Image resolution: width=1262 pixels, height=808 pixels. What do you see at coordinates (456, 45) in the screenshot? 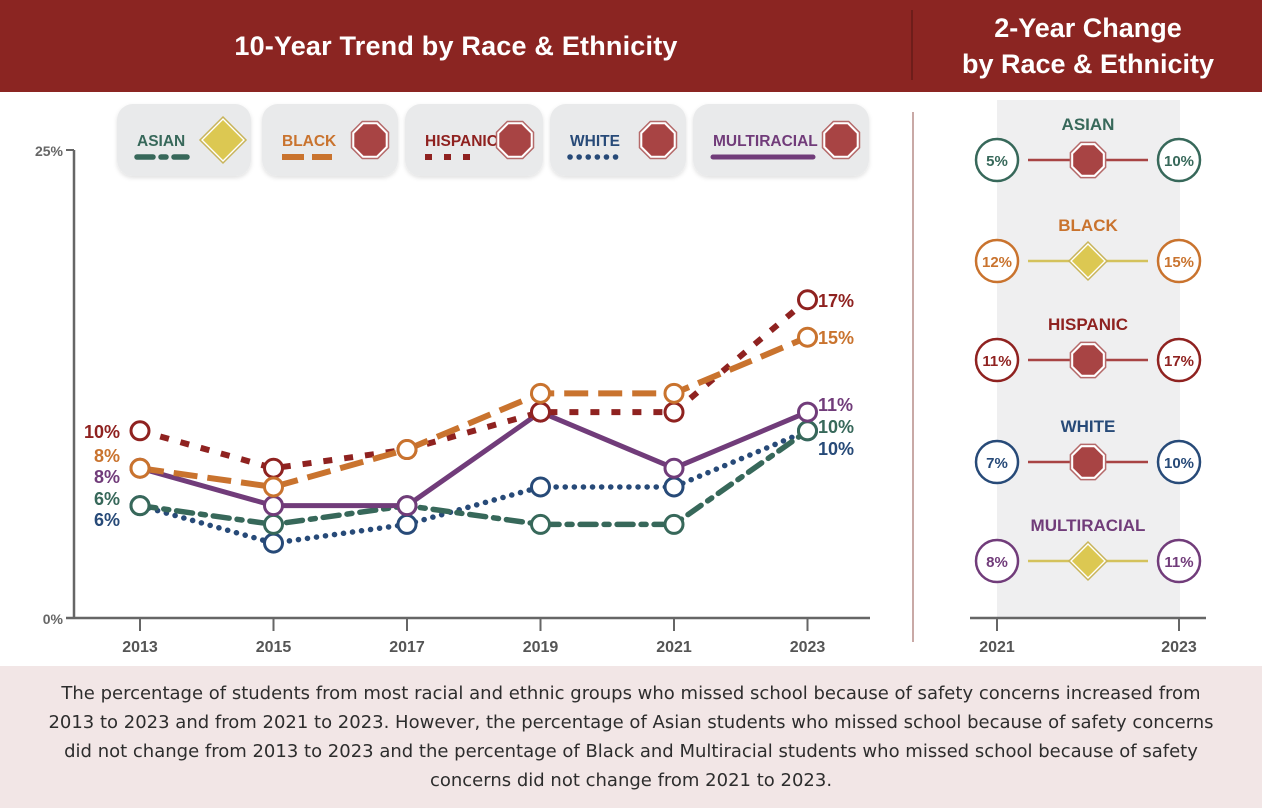
I see `trend-title: 10-Year Trend by Race & Ethnicity` at bounding box center [456, 45].